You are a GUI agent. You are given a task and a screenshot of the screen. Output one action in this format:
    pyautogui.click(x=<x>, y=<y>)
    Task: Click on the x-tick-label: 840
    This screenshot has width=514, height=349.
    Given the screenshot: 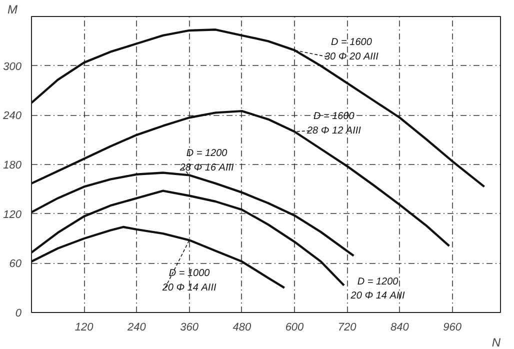 What is the action you would take?
    pyautogui.click(x=400, y=328)
    